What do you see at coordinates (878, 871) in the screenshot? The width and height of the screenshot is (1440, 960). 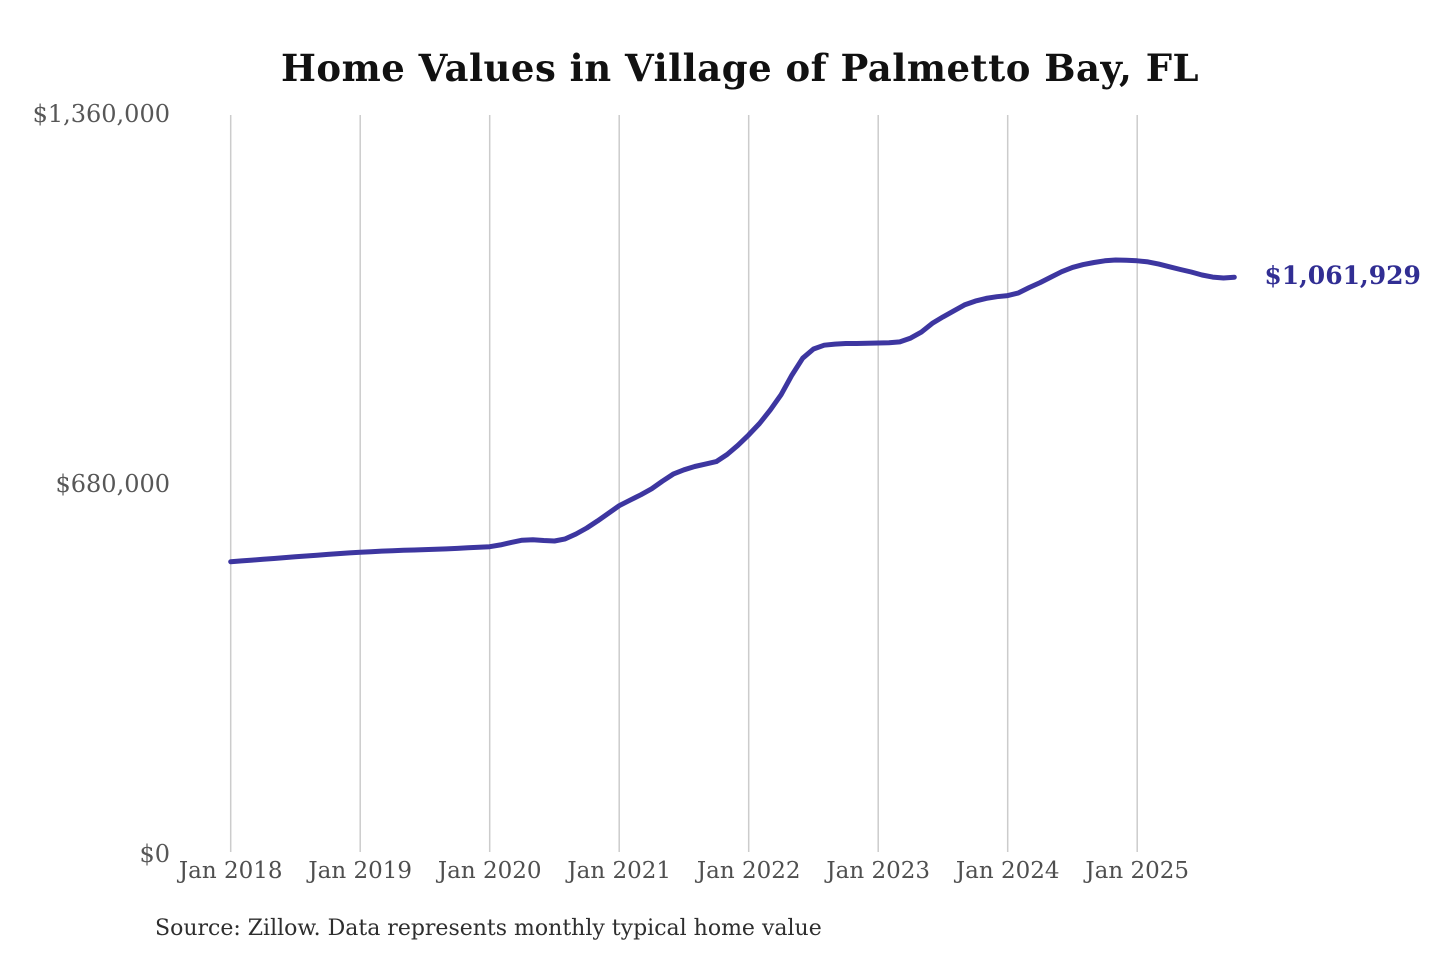 I see `x-tick-label-jan-2023: Jan 2023` at bounding box center [878, 871].